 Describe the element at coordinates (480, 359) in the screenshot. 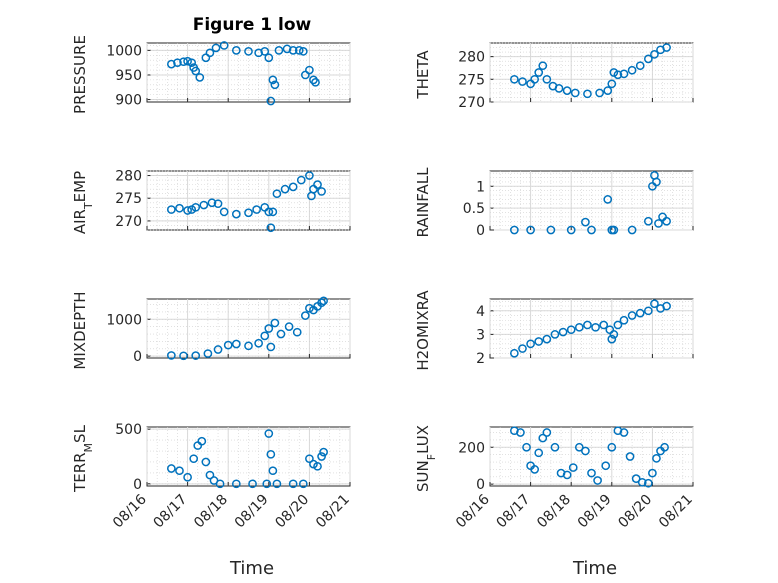

I see `y-tick-label: 2` at that location.